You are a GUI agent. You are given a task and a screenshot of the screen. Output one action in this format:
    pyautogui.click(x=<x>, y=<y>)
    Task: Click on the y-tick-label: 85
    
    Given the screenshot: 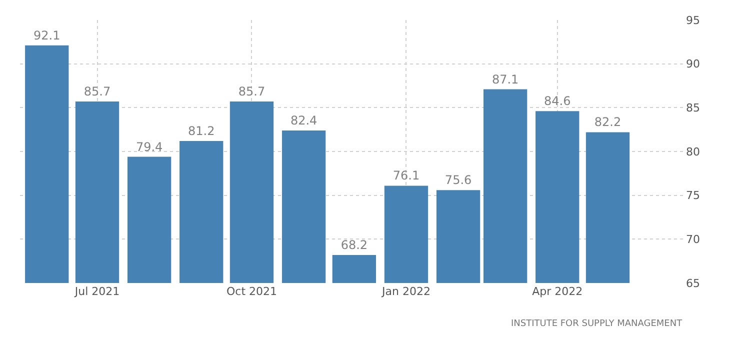 What is the action you would take?
    pyautogui.click(x=693, y=108)
    